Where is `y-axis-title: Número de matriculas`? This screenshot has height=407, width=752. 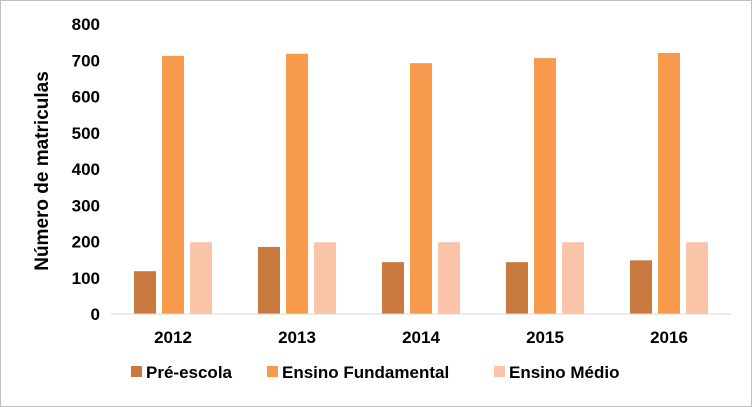 y-axis-title: Número de matriculas is located at coordinates (42, 171).